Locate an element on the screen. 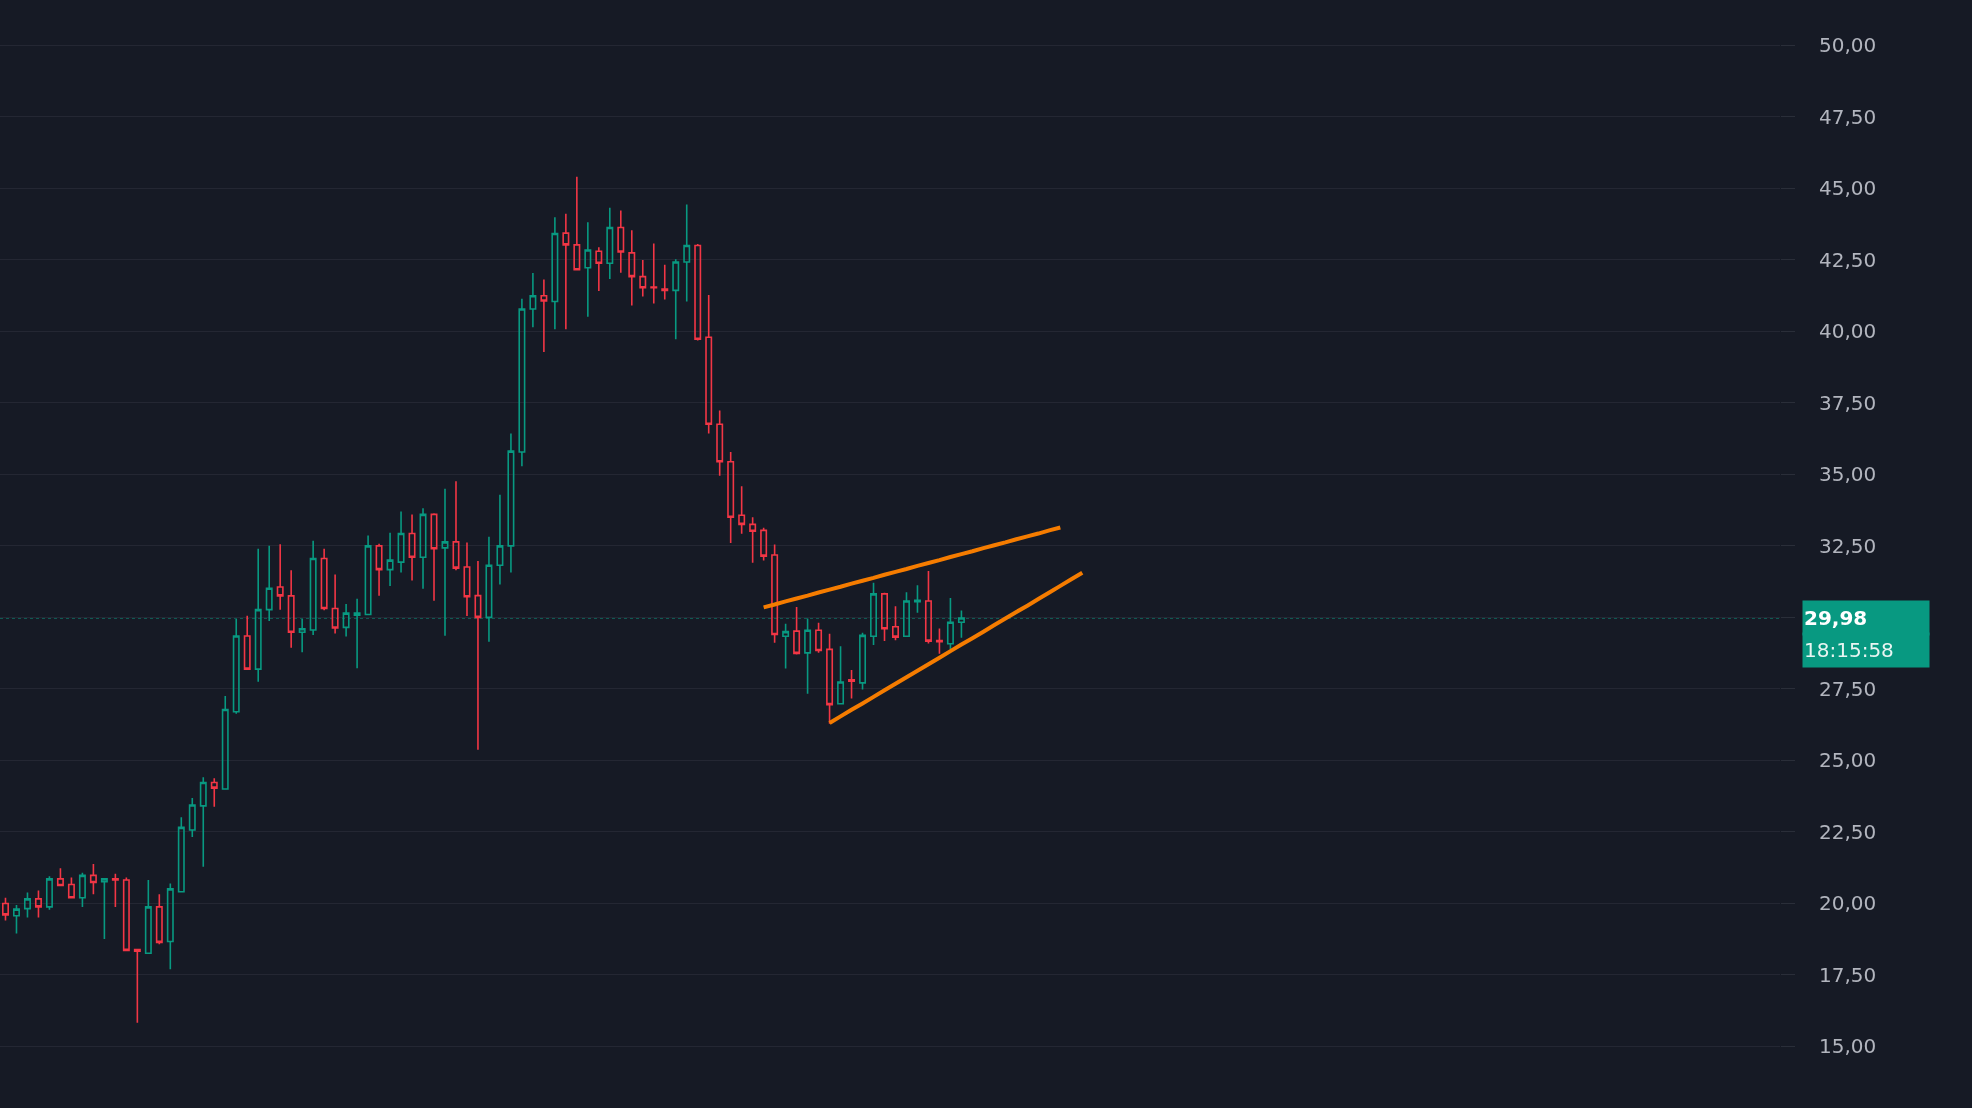 The height and width of the screenshot is (1108, 1972). y-tick-label: 45,00 is located at coordinates (1848, 188).